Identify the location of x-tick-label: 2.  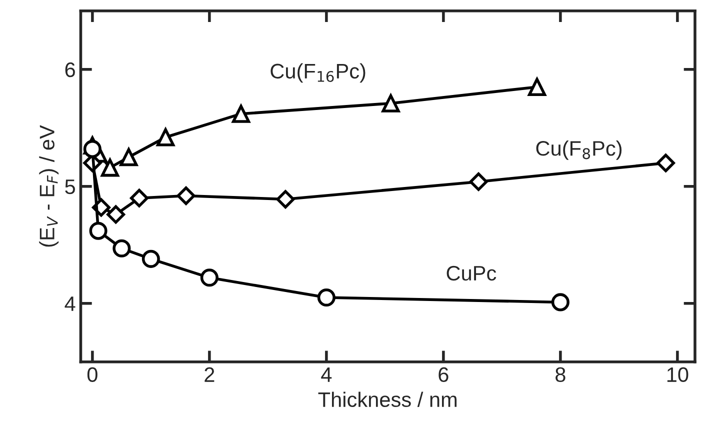
(209, 374).